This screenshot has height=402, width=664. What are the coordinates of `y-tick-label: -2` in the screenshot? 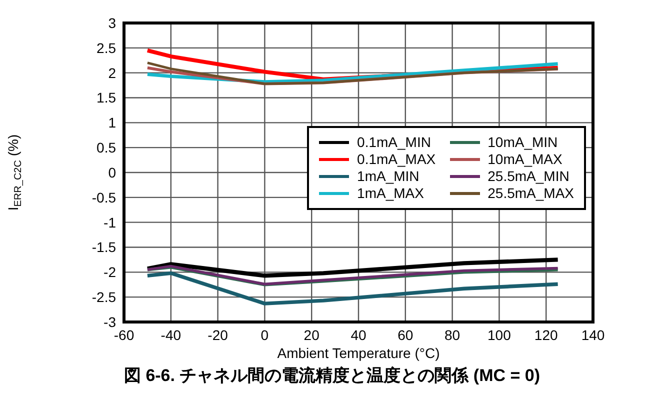 It's located at (110, 272).